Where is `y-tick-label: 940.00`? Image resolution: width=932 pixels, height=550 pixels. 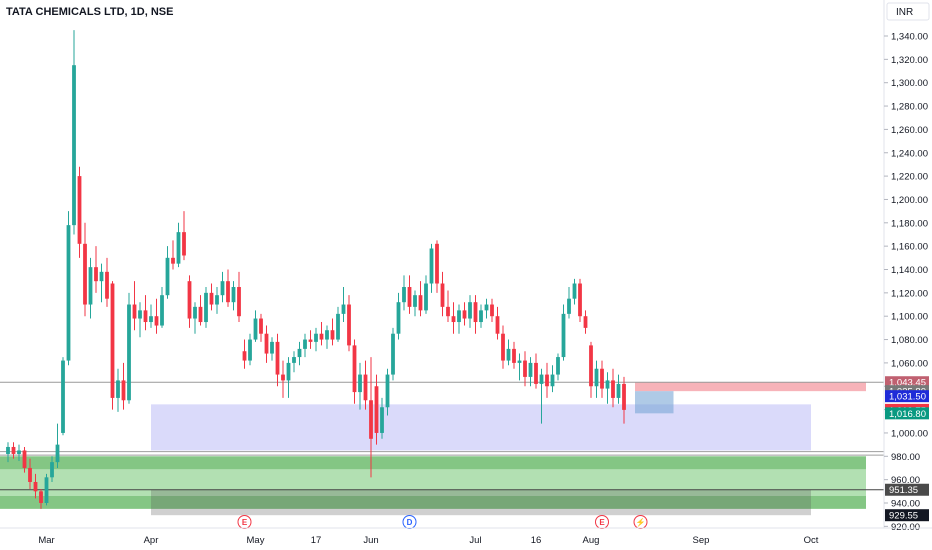 y-tick-label: 940.00 is located at coordinates (905, 504).